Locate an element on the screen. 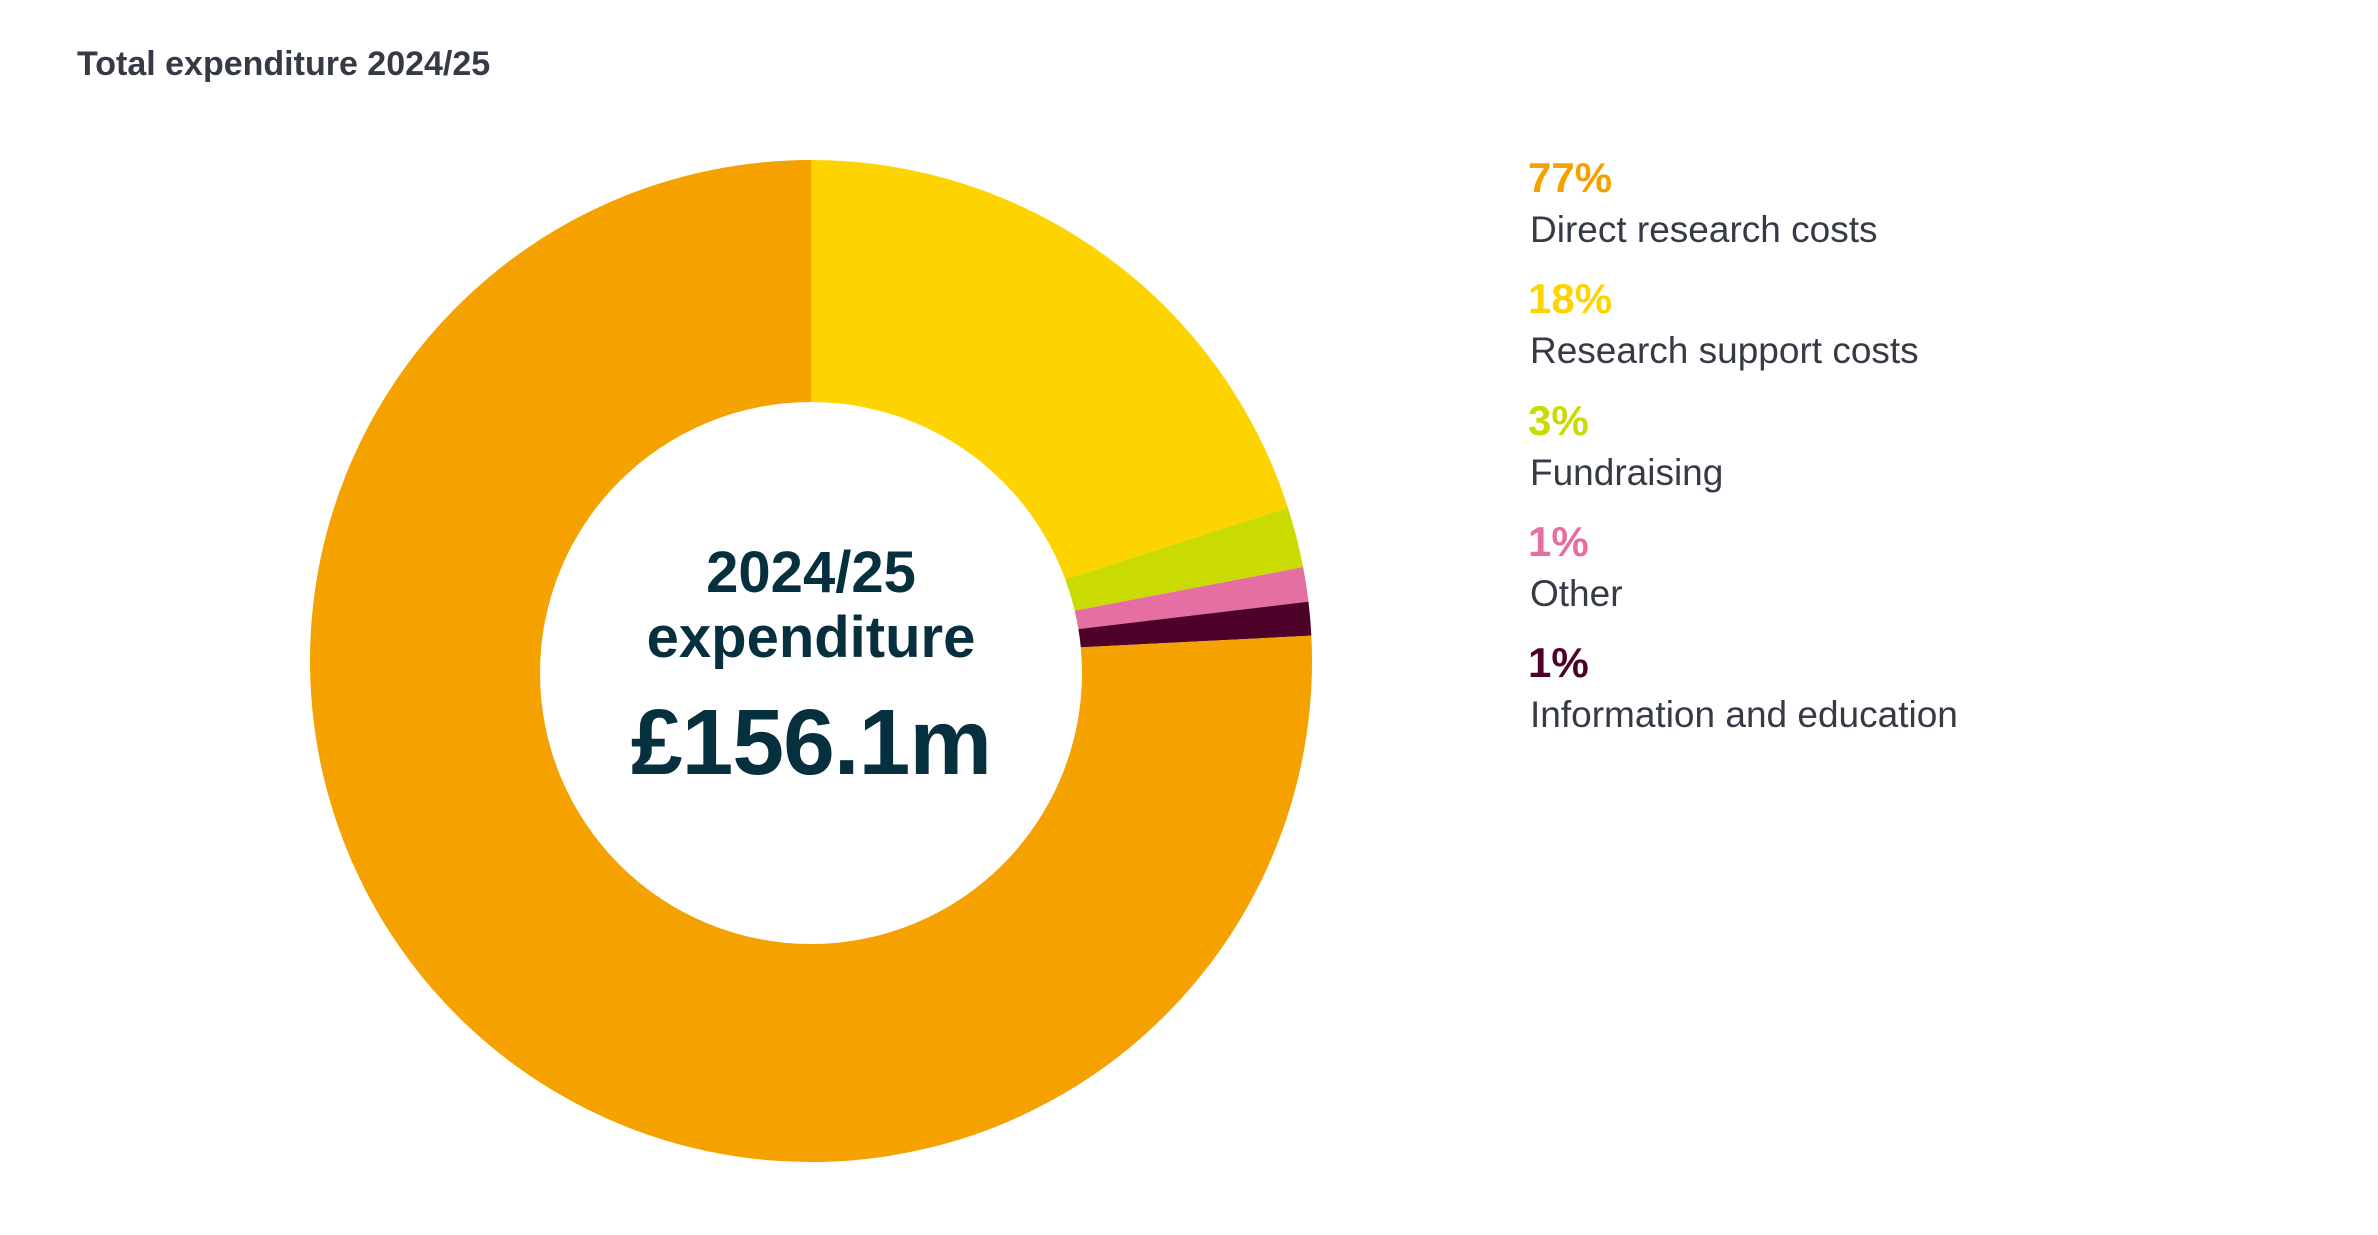 The image size is (2378, 1235). legend-percent: 77% is located at coordinates (1570, 177).